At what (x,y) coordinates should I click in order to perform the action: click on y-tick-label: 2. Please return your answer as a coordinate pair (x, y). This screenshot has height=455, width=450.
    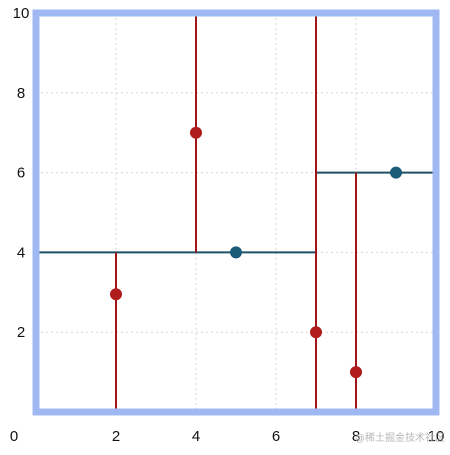
    Looking at the image, I should click on (21, 332).